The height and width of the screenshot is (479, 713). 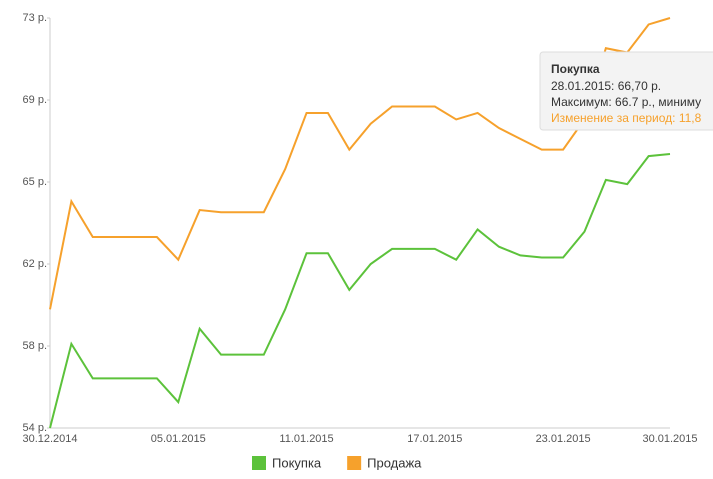 I want to click on y-tick-label: 73 р., so click(x=35, y=18).